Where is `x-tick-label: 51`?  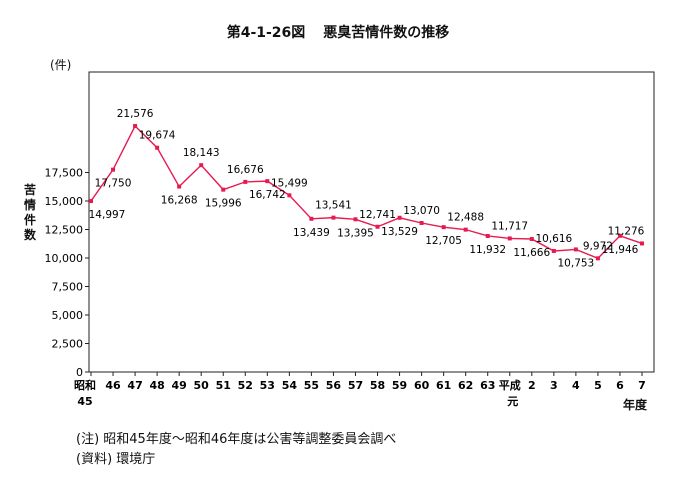
x-tick-label: 51 is located at coordinates (223, 385).